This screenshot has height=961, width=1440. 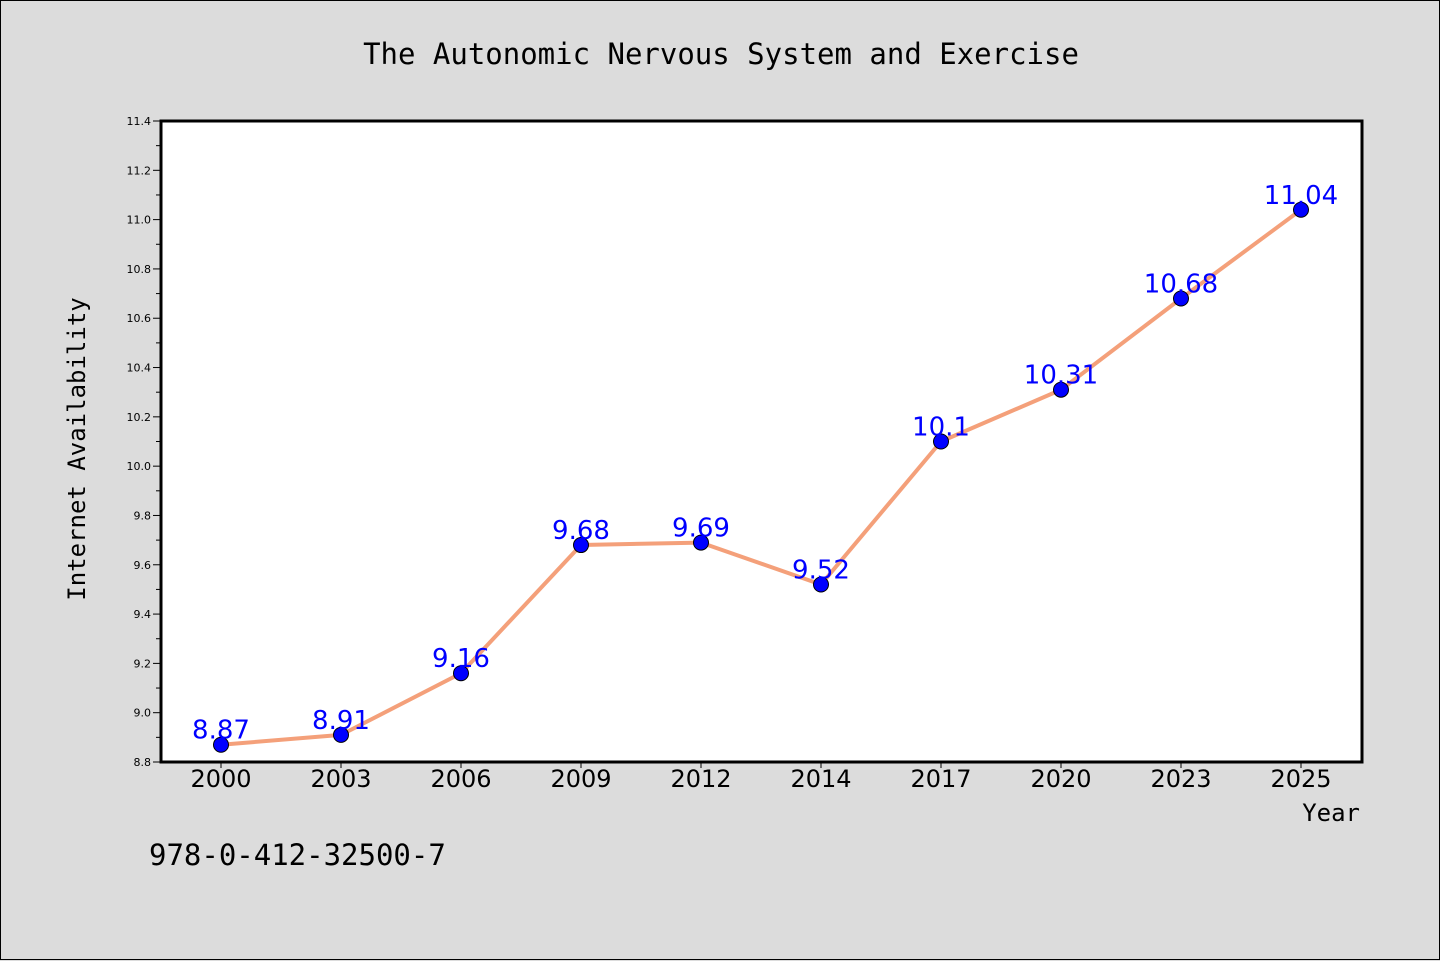 I want to click on data-label: 11.04, so click(x=1301, y=196).